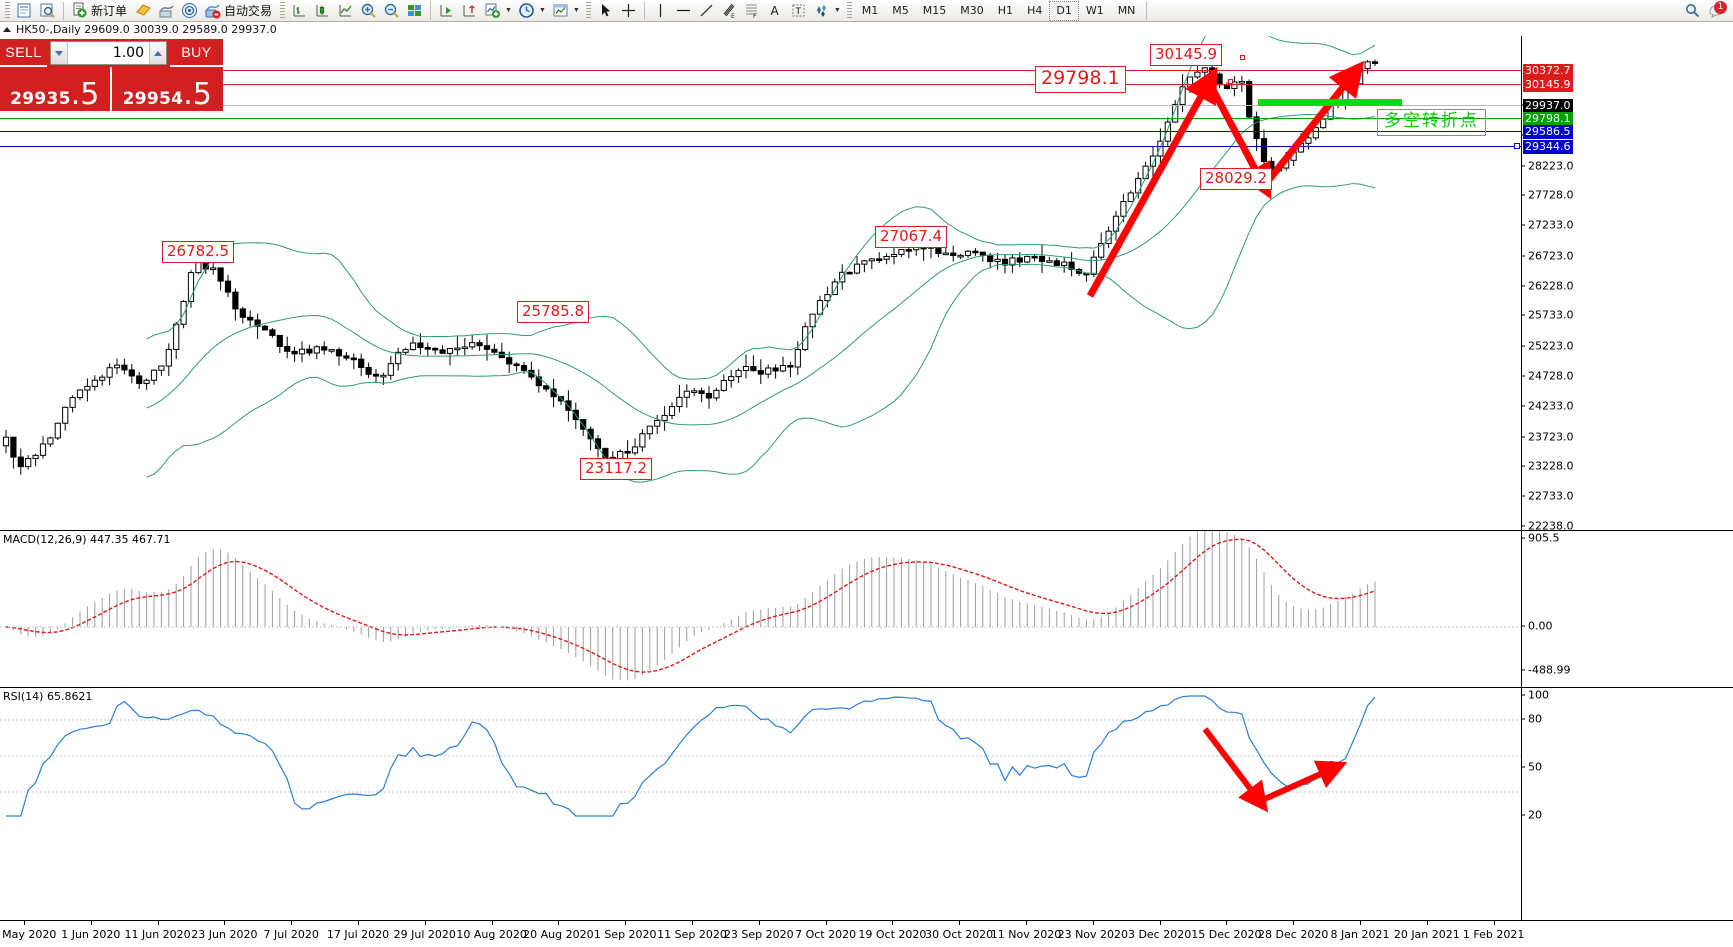 The width and height of the screenshot is (1733, 947). Describe the element at coordinates (391, 11) in the screenshot. I see `zoom-out-icon` at that location.